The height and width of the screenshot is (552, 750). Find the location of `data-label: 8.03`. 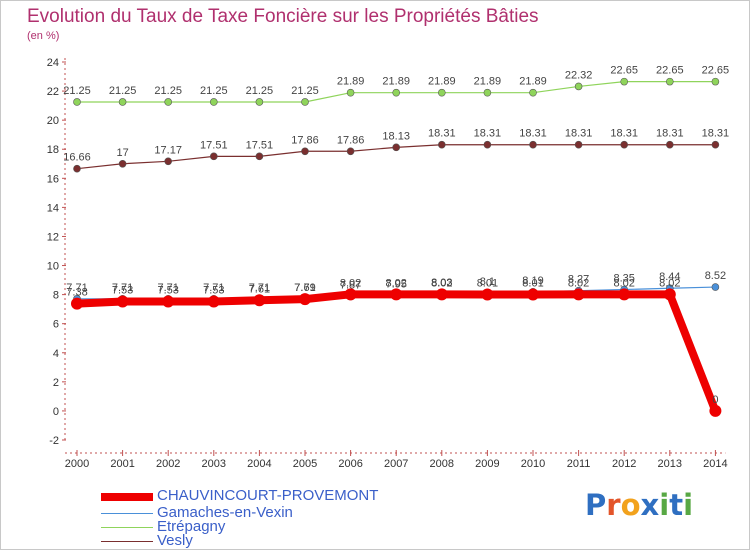

data-label: 8.03 is located at coordinates (441, 283).